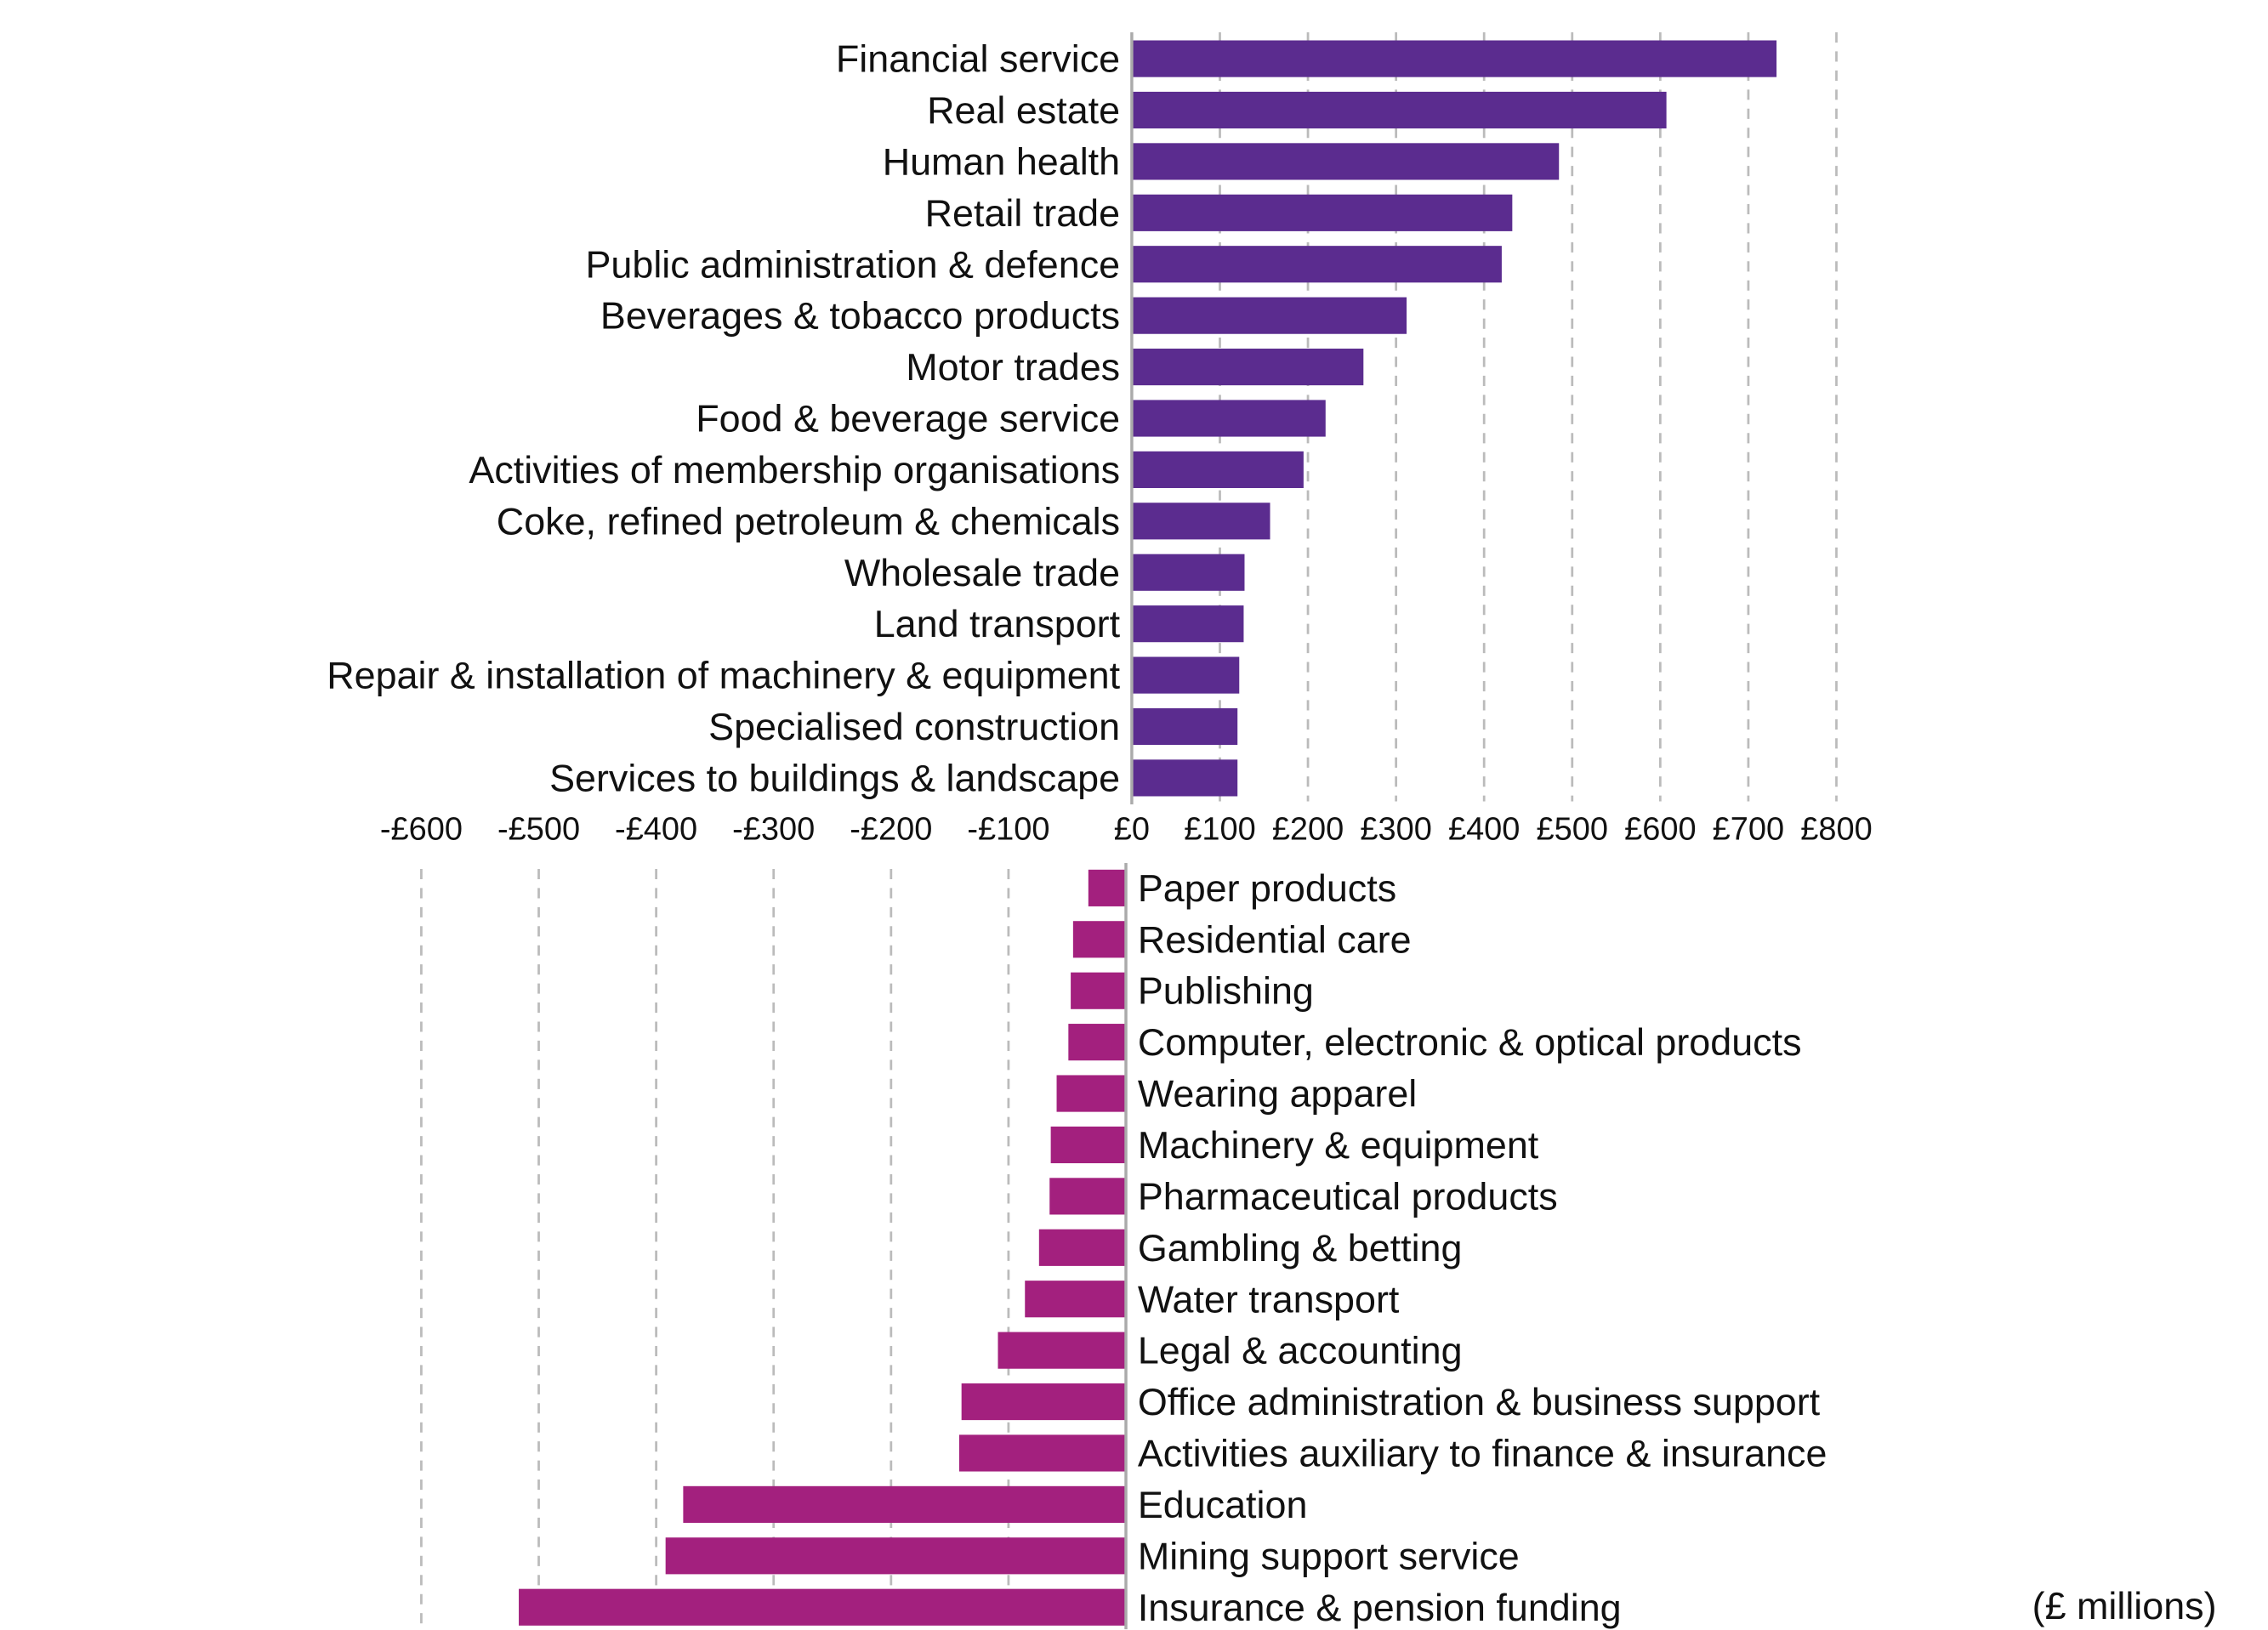  What do you see at coordinates (1572, 829) in the screenshot?
I see `tick-label: £500` at bounding box center [1572, 829].